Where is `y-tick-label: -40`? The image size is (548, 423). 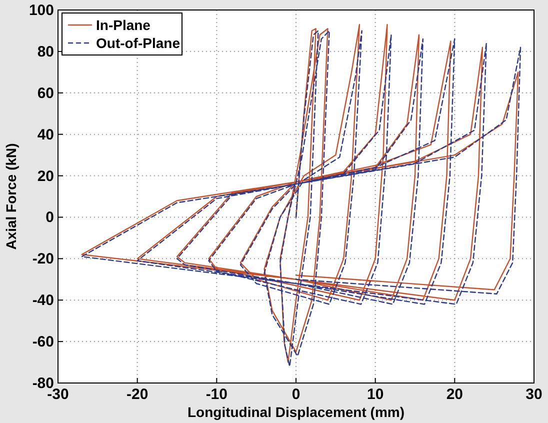
y-tick-label: -40 is located at coordinates (43, 301).